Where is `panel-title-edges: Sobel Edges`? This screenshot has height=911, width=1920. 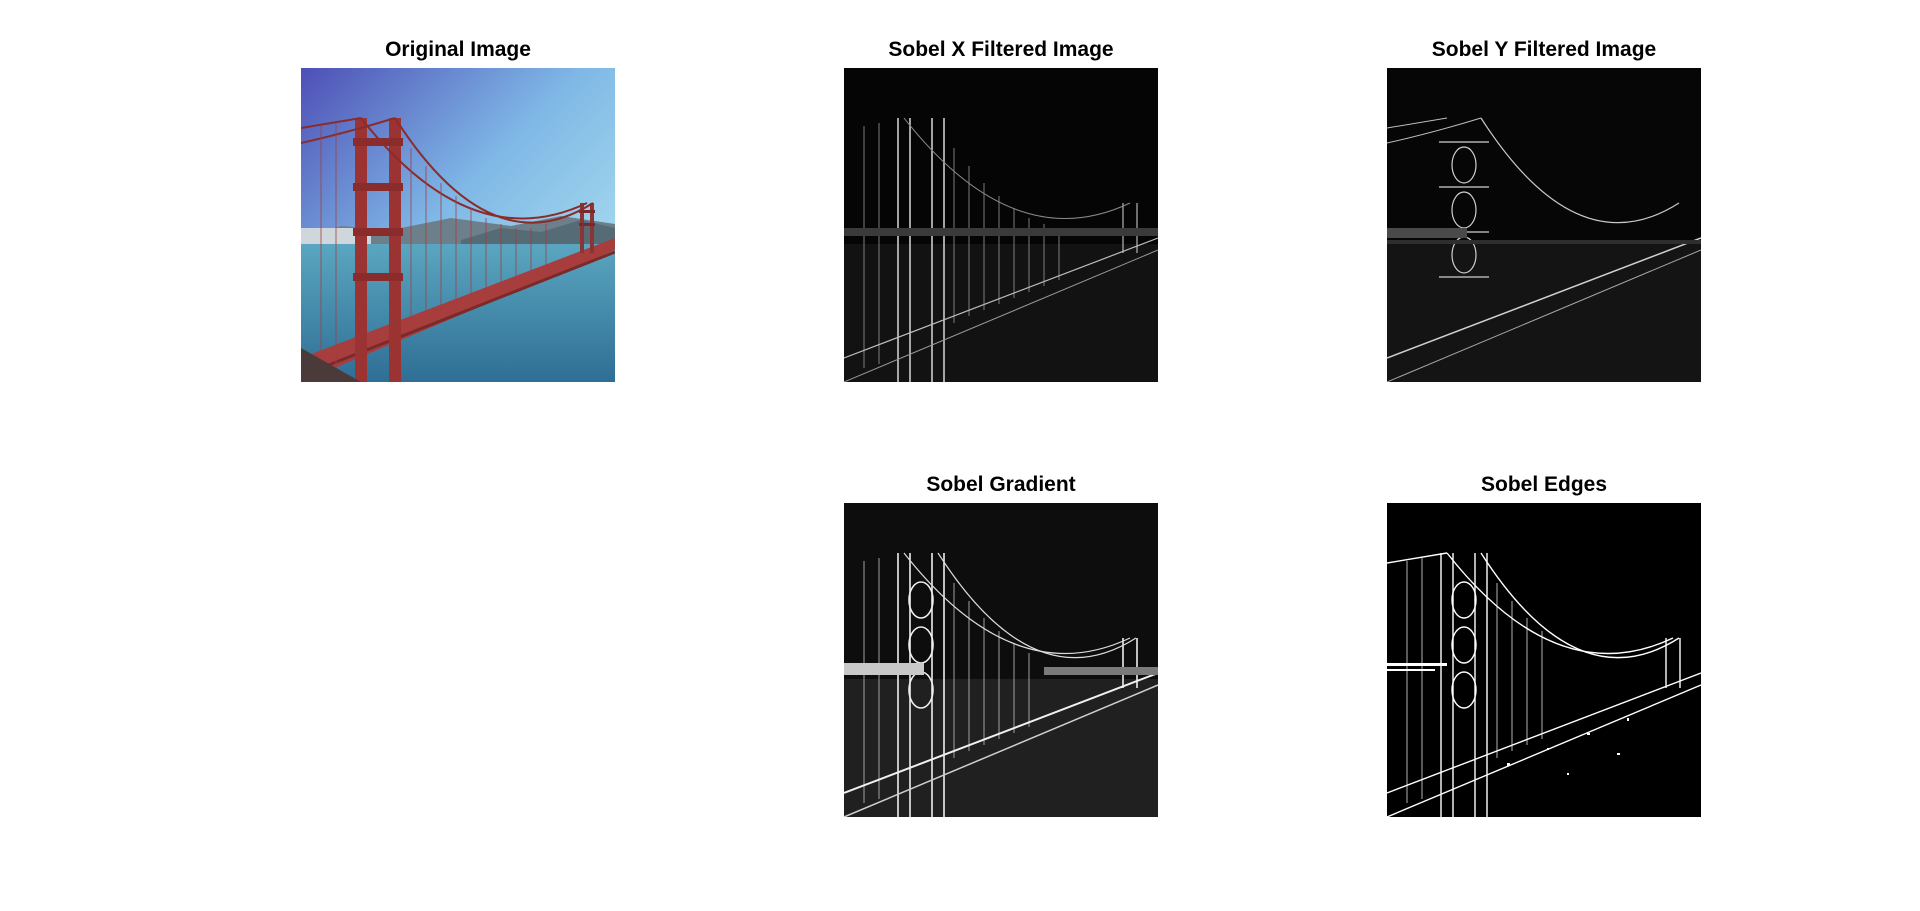
panel-title-edges: Sobel Edges is located at coordinates (1544, 484).